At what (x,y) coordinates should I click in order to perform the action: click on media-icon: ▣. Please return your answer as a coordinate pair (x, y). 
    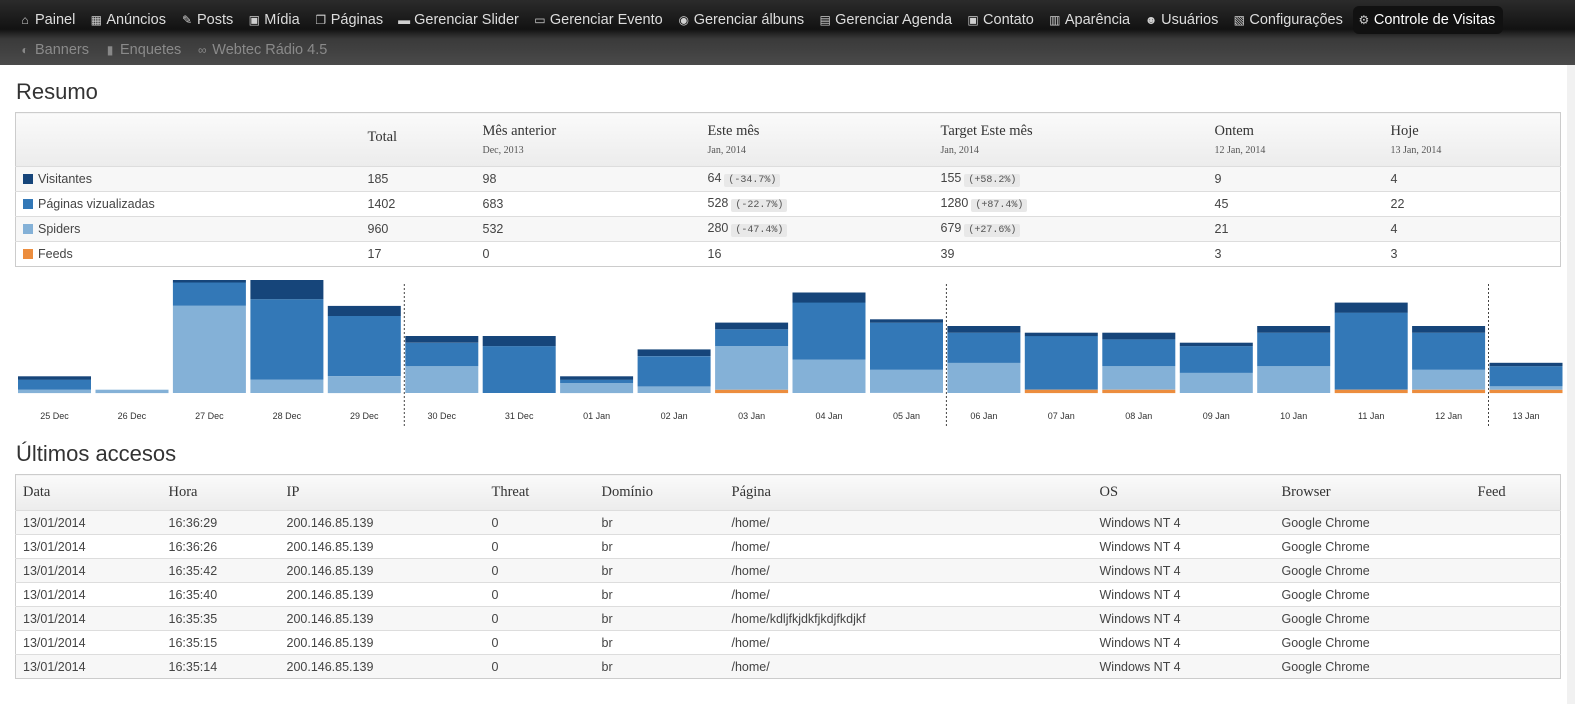
    Looking at the image, I should click on (254, 20).